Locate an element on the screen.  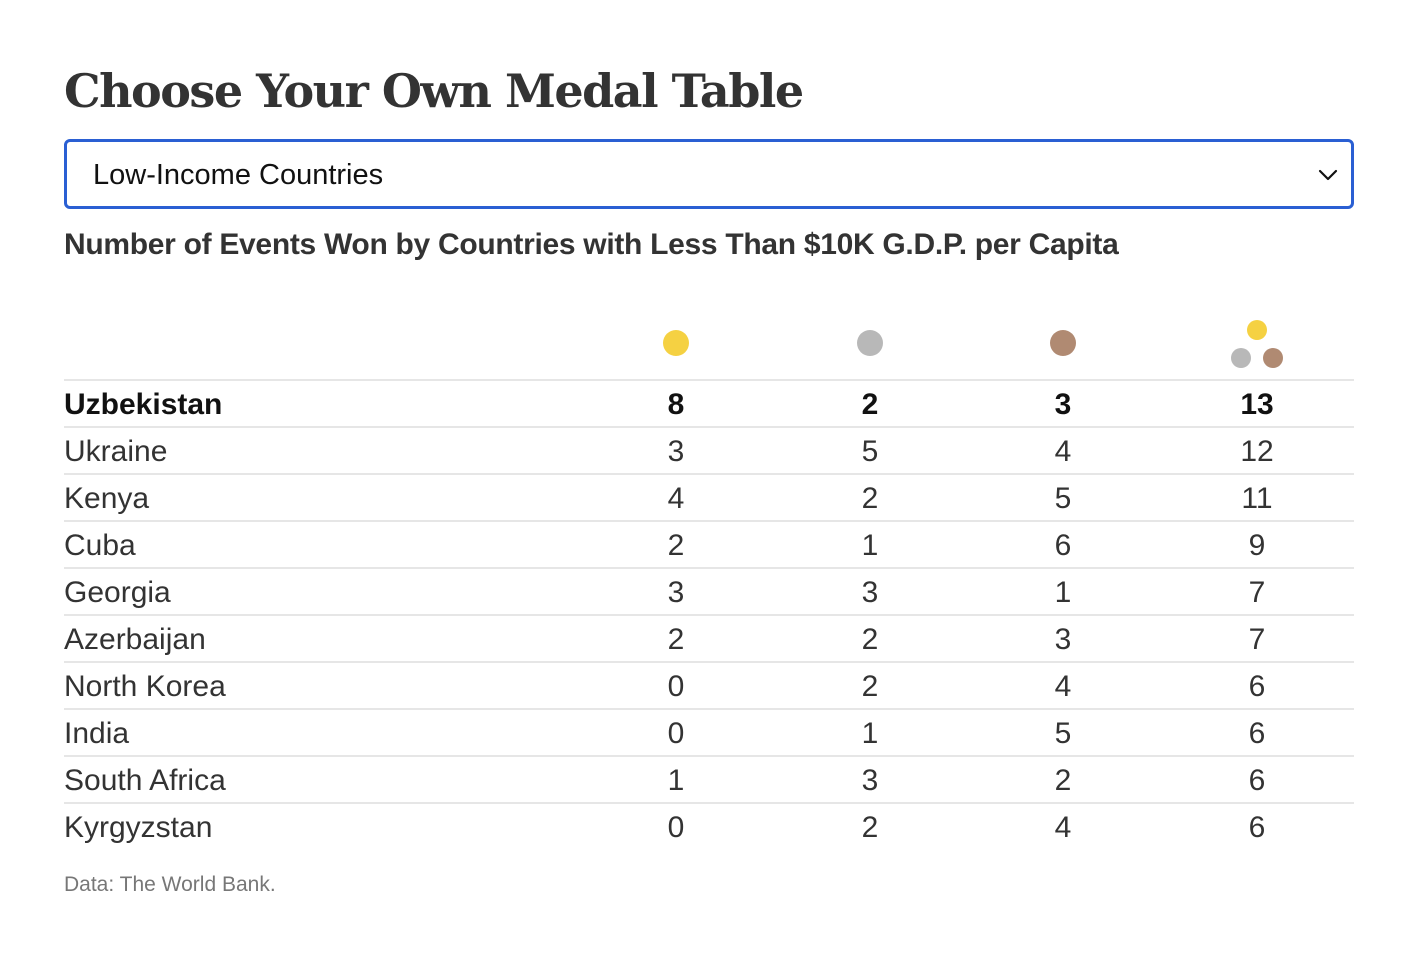
total-gold-dot-icon is located at coordinates (1257, 330).